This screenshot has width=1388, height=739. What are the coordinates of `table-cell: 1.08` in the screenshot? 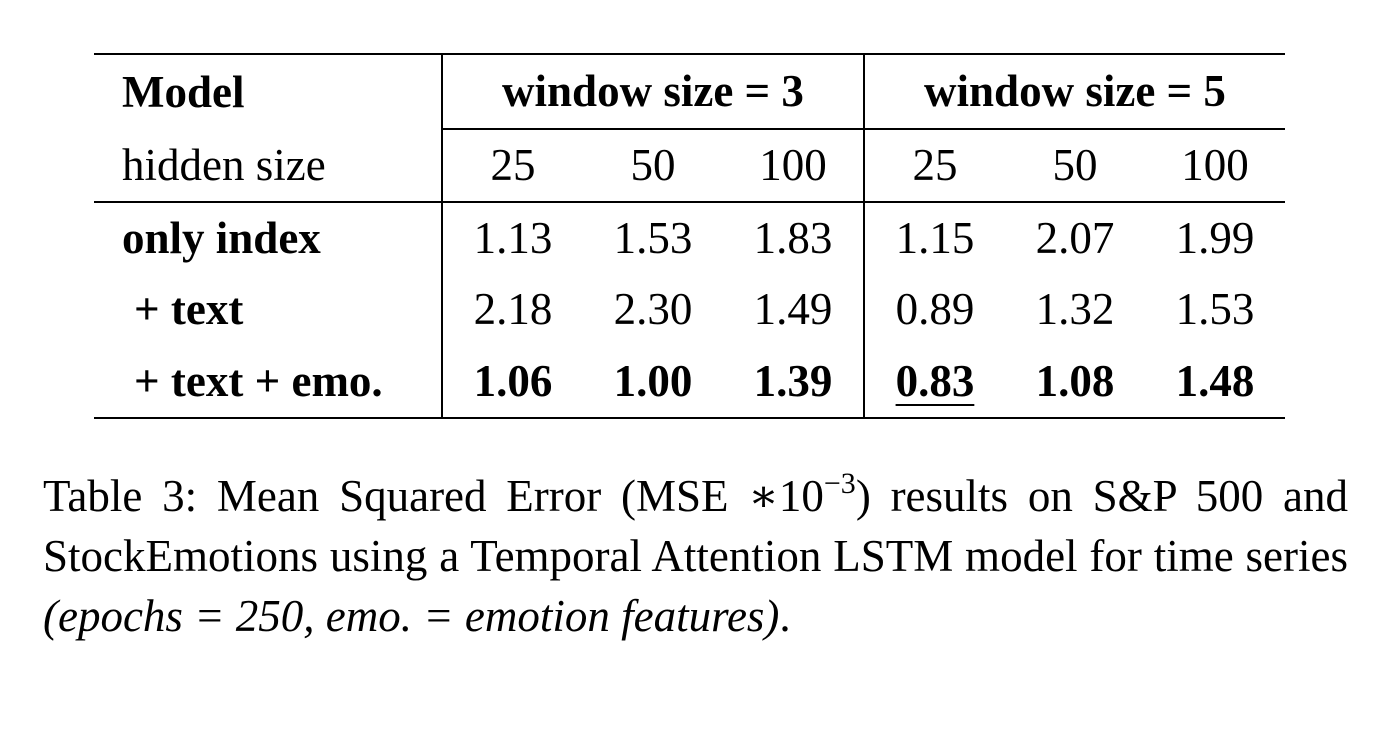 It's located at (1074, 382).